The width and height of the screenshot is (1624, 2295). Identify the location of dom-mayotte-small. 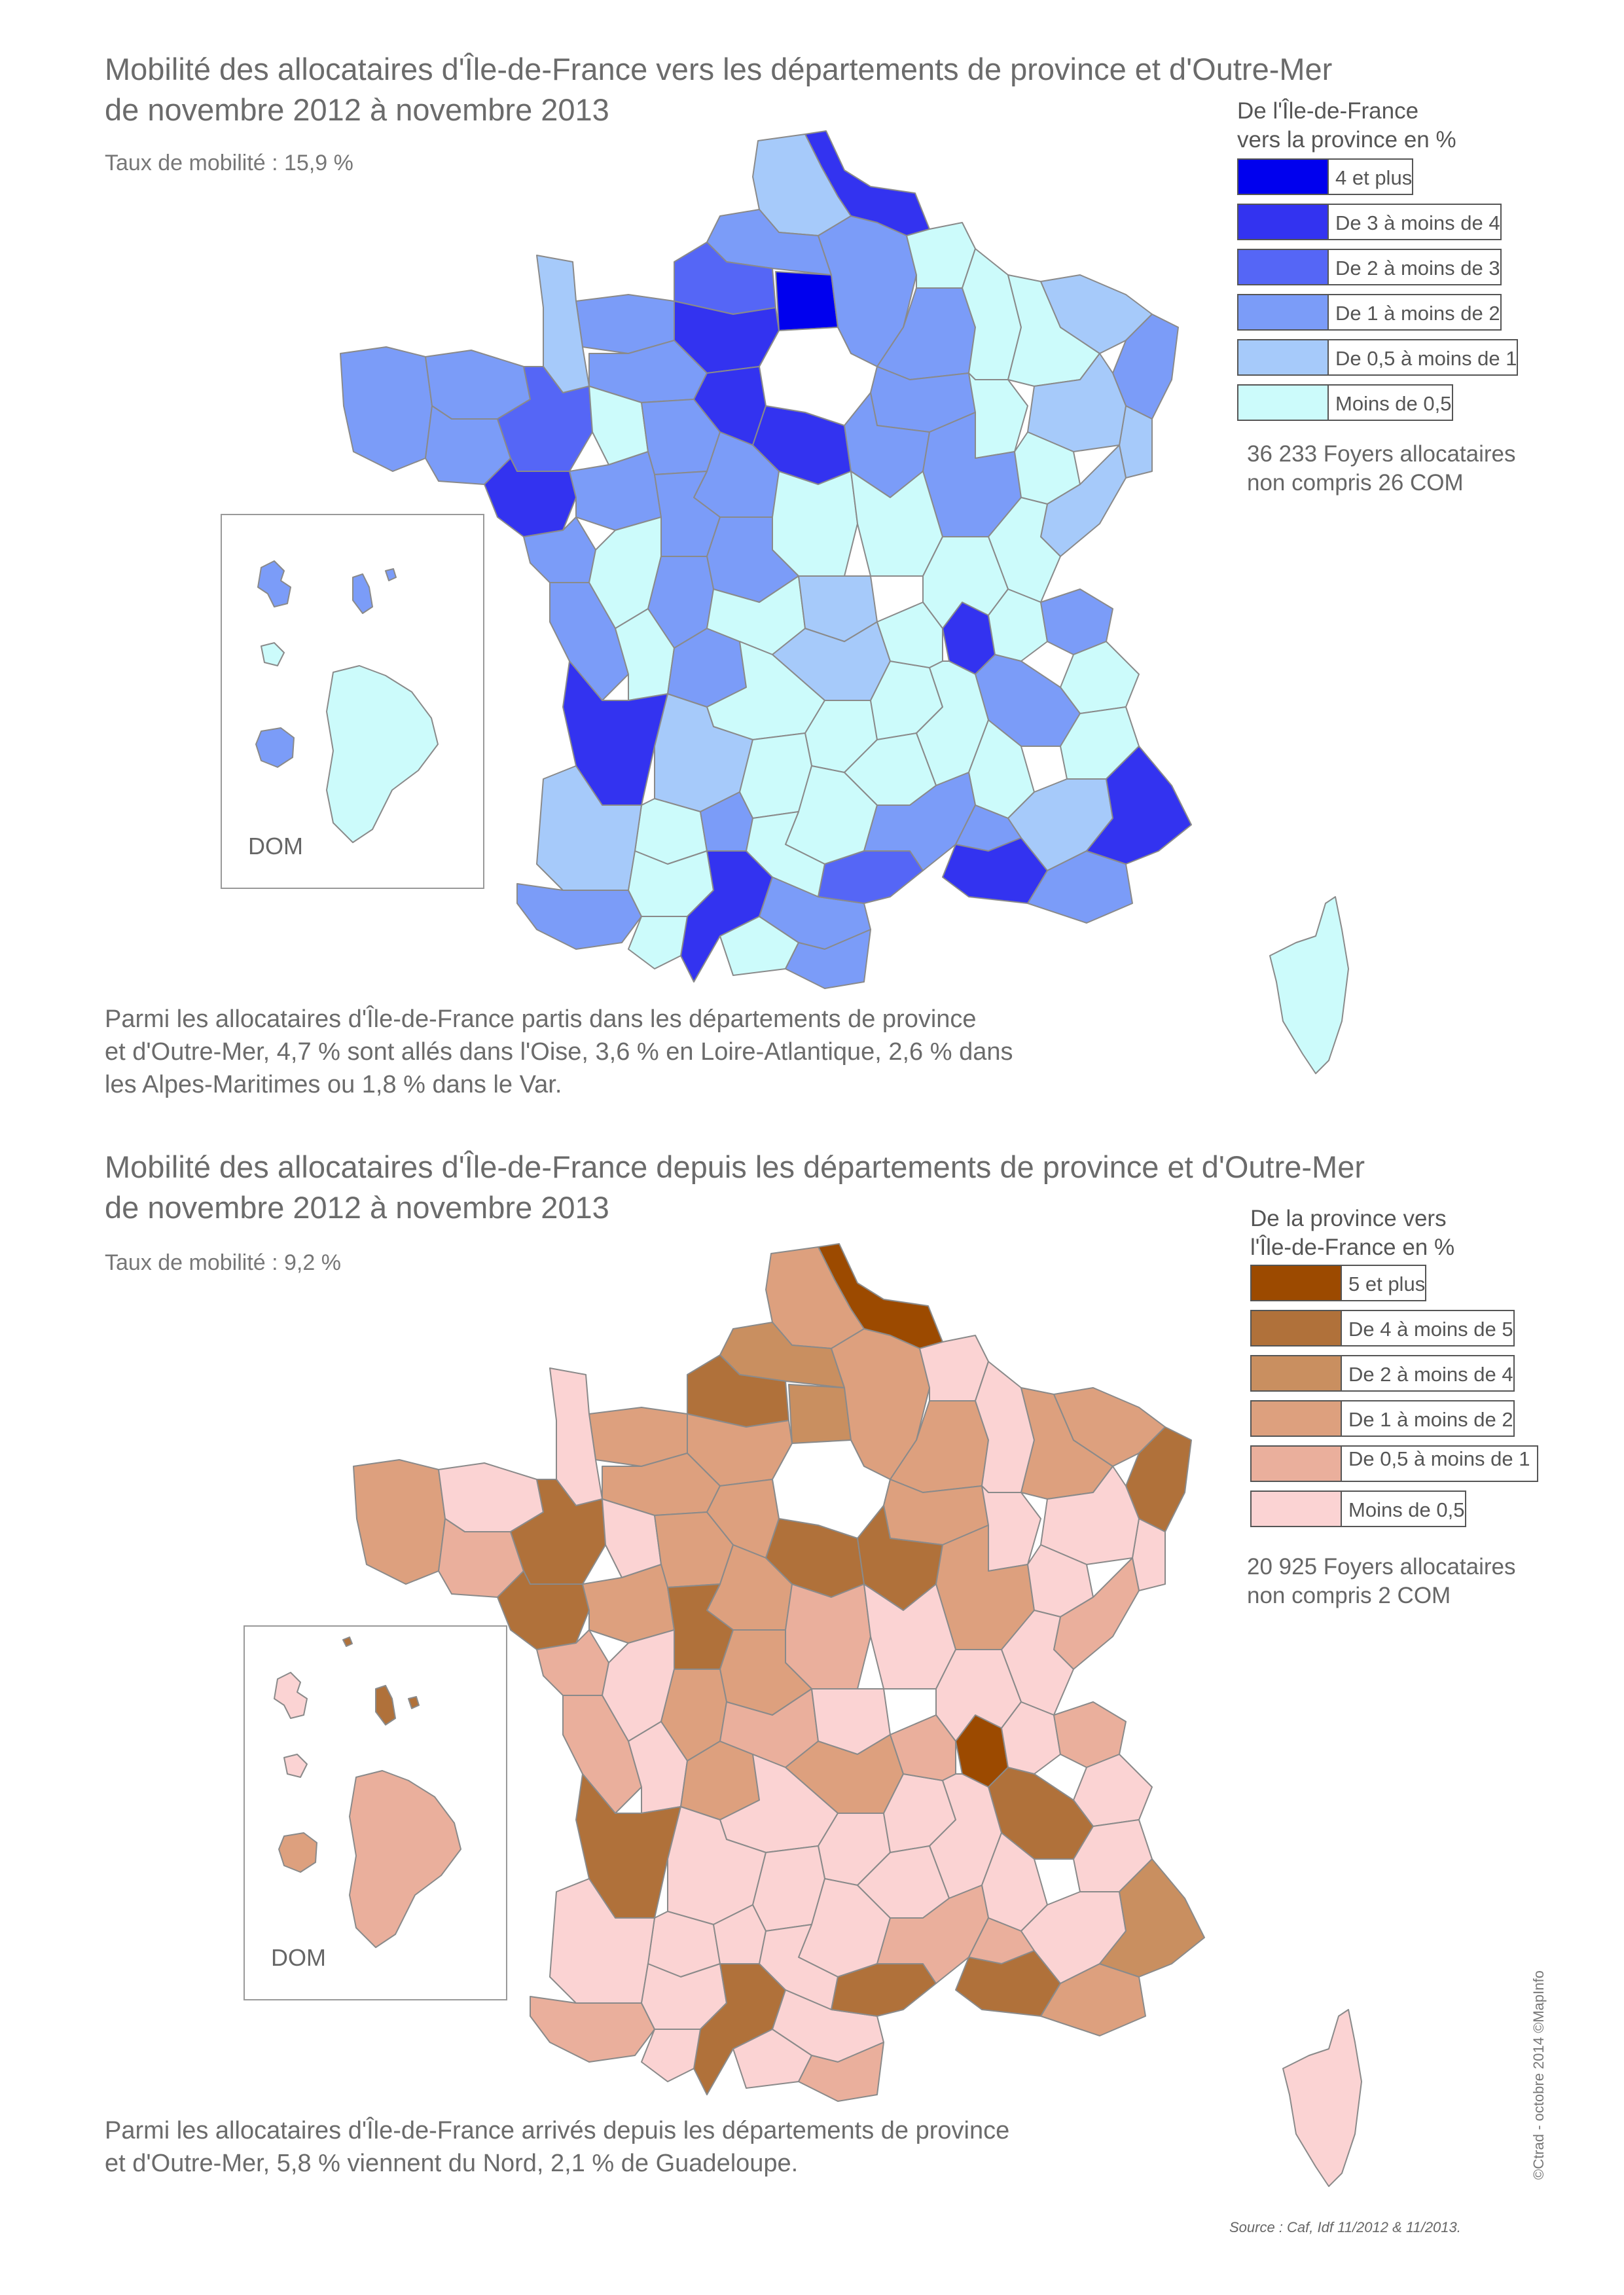
(295, 1766).